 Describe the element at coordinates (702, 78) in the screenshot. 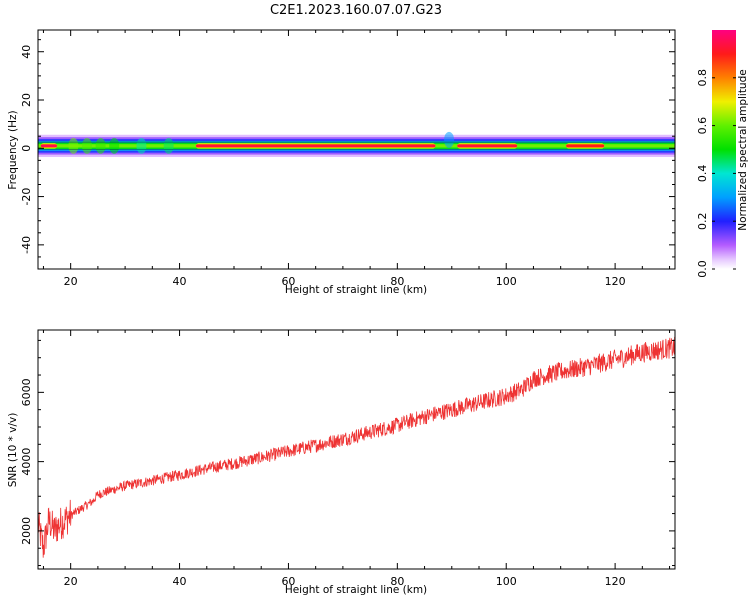

I see `colorbar-tick-label: 0.8` at that location.